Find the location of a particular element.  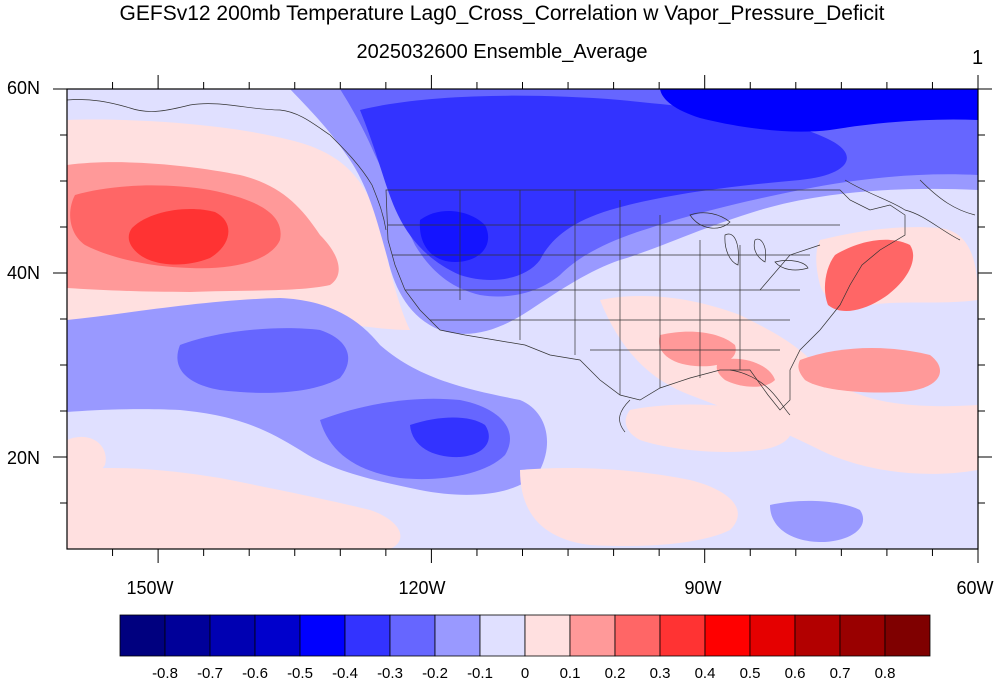

colorbar-label: -0.2 is located at coordinates (435, 673).